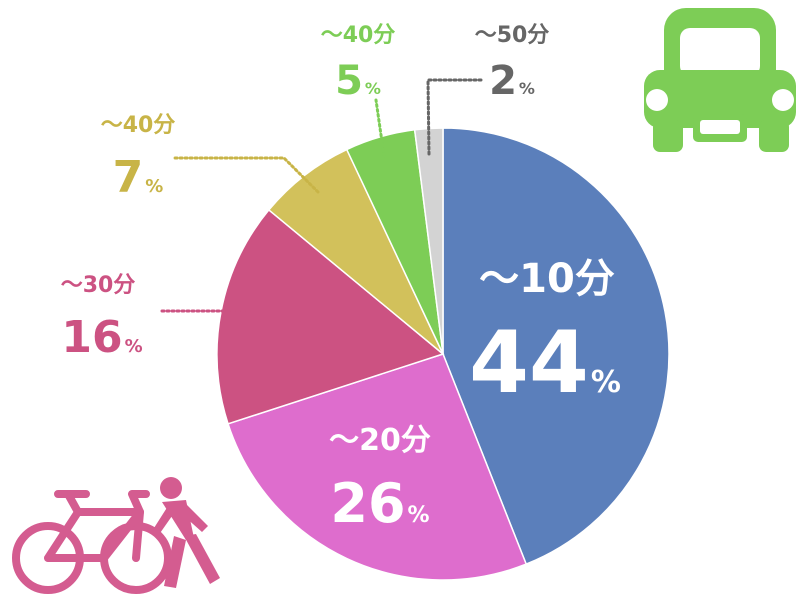  What do you see at coordinates (92, 542) in the screenshot?
I see `bicycle-icon` at bounding box center [92, 542].